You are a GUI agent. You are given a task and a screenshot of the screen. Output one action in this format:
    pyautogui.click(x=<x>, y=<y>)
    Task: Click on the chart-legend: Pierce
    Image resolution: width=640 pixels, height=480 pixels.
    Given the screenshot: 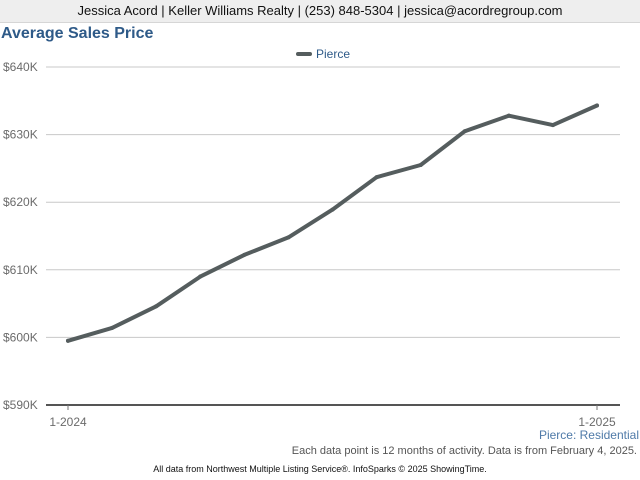 What is the action you would take?
    pyautogui.click(x=323, y=54)
    